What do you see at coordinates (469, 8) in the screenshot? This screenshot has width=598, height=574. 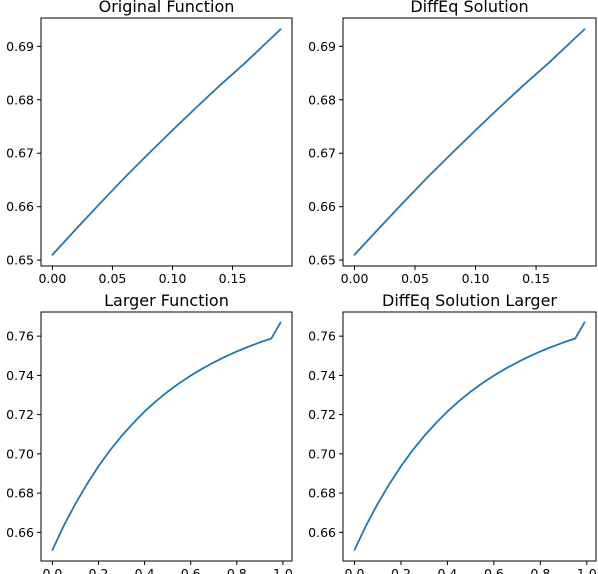 I see `chart-title-diffeq: DiffEq Solution` at bounding box center [469, 8].